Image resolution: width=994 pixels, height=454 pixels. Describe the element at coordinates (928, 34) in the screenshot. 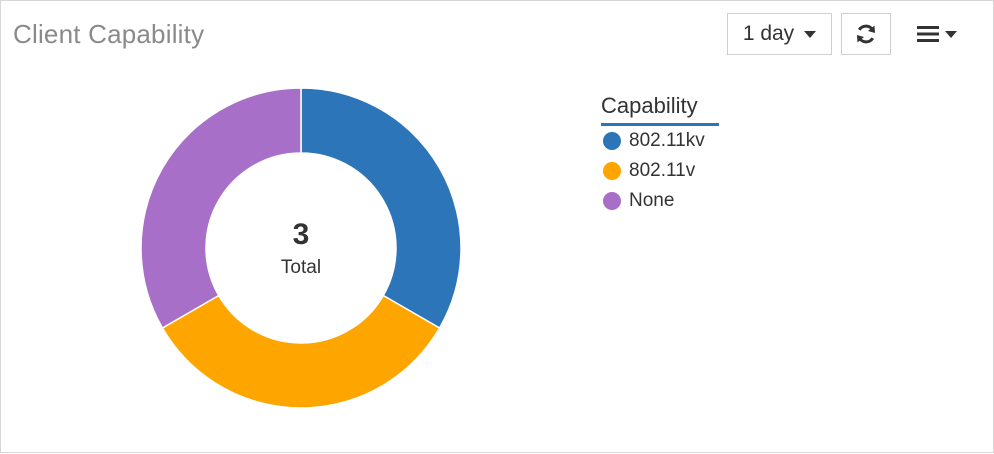

I see `hamburger-menu-icon` at that location.